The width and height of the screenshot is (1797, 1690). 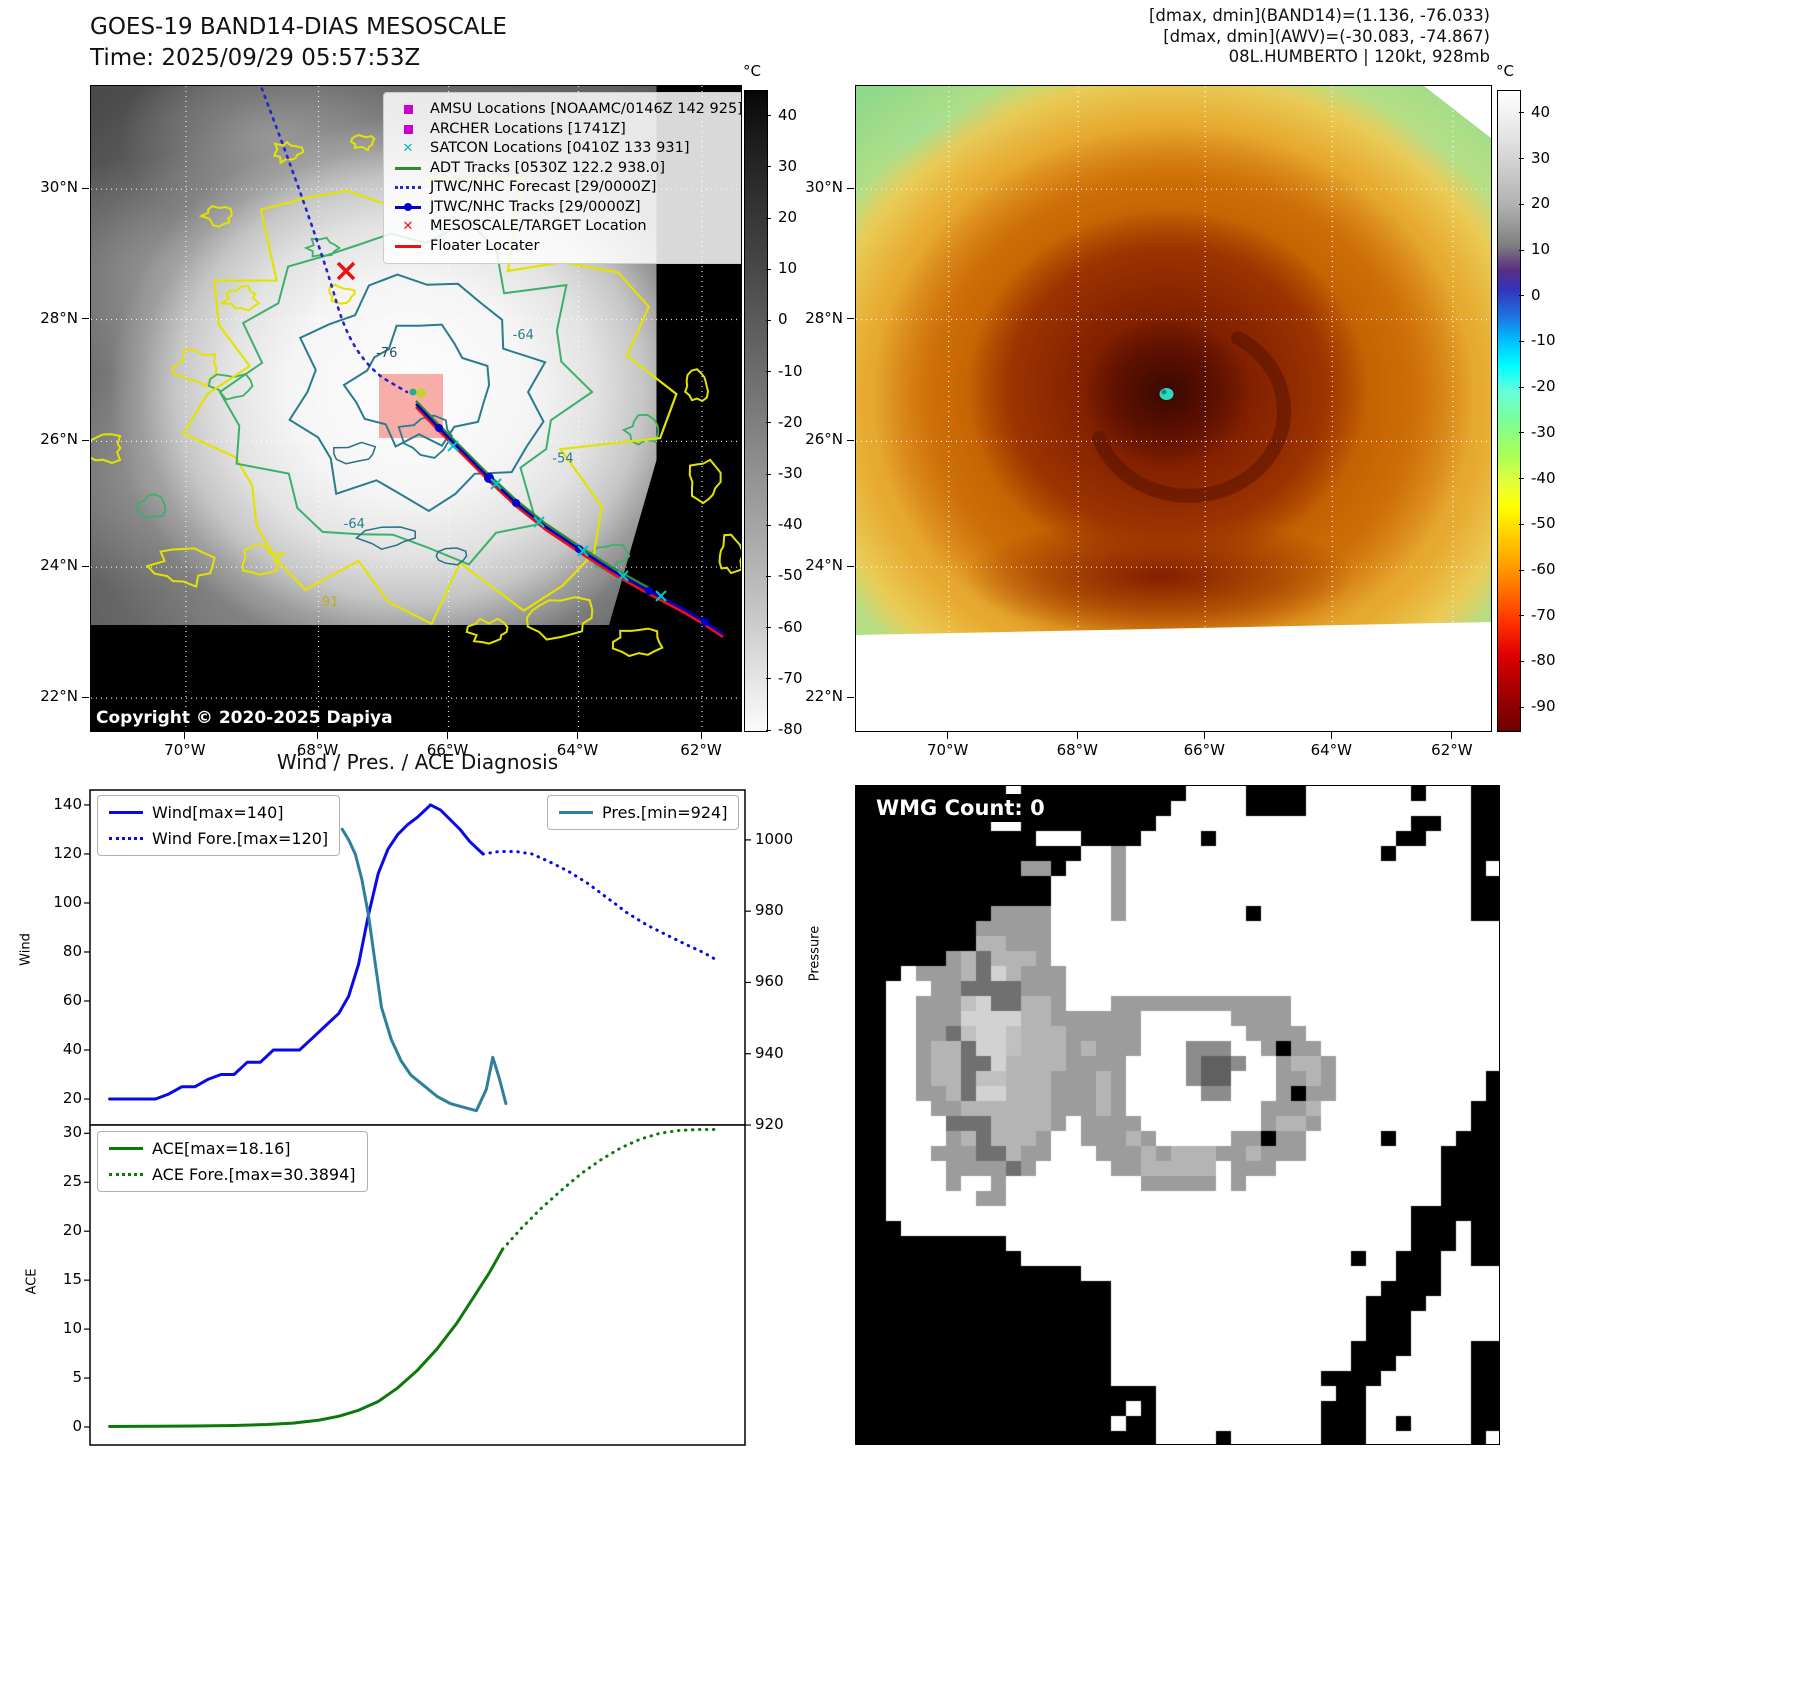 What do you see at coordinates (408, 148) in the screenshot?
I see `x-legend-icon: ✕` at bounding box center [408, 148].